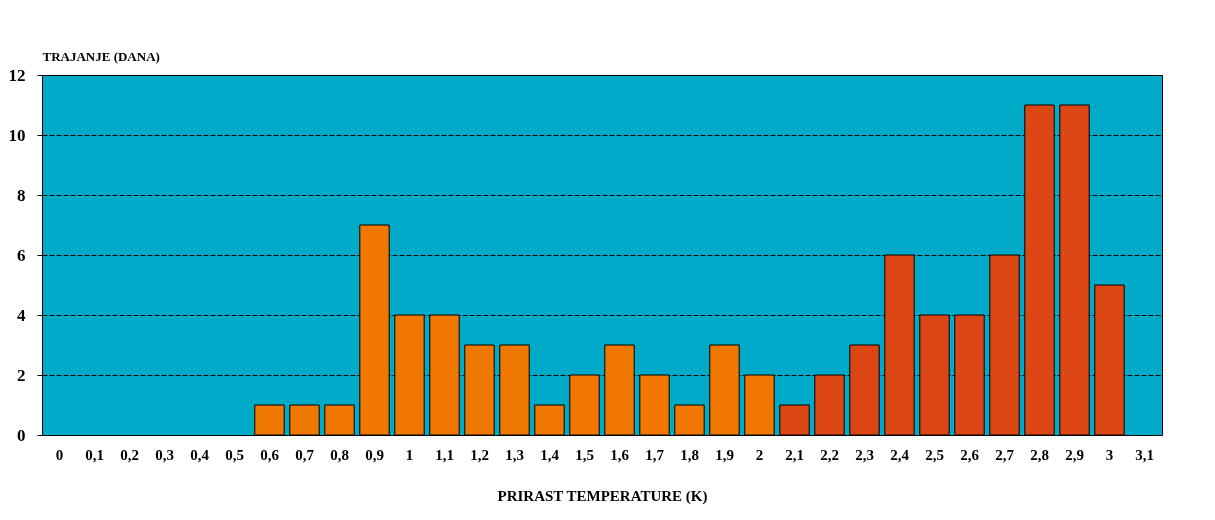 The height and width of the screenshot is (520, 1215). I want to click on x-tick-label: 2,4, so click(900, 454).